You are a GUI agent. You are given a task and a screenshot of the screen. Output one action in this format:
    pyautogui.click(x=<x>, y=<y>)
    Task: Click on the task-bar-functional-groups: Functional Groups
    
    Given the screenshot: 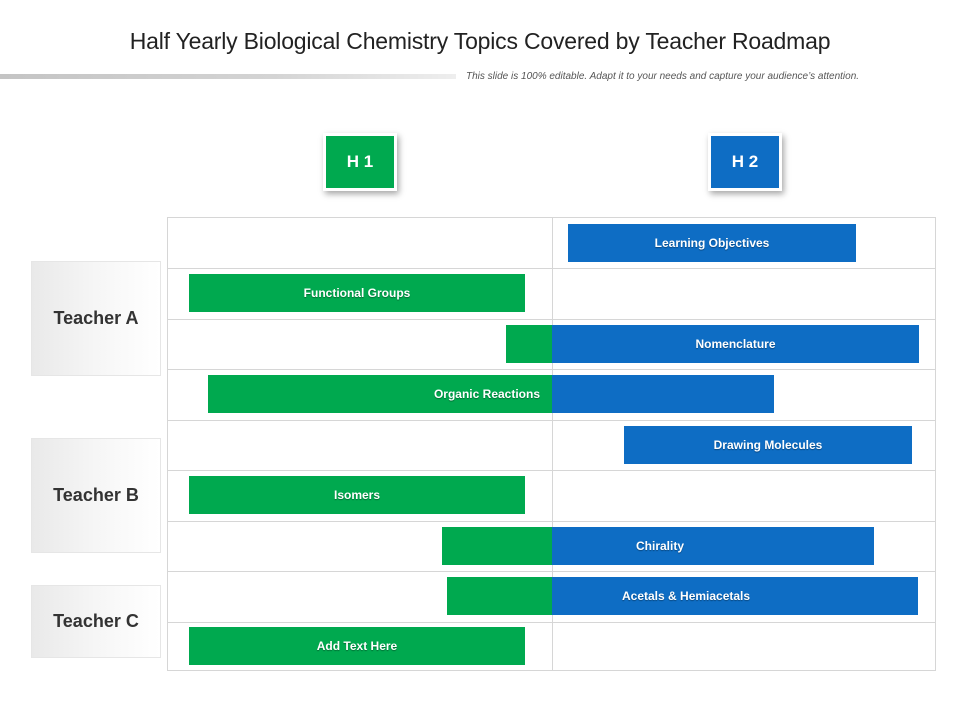 What is the action you would take?
    pyautogui.click(x=357, y=293)
    